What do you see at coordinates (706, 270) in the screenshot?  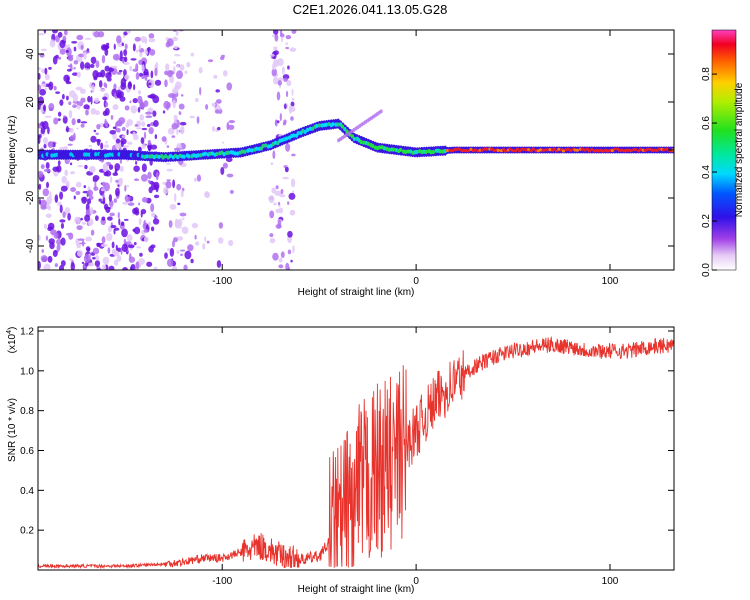 I see `colorbar-tick-label: 0.0` at bounding box center [706, 270].